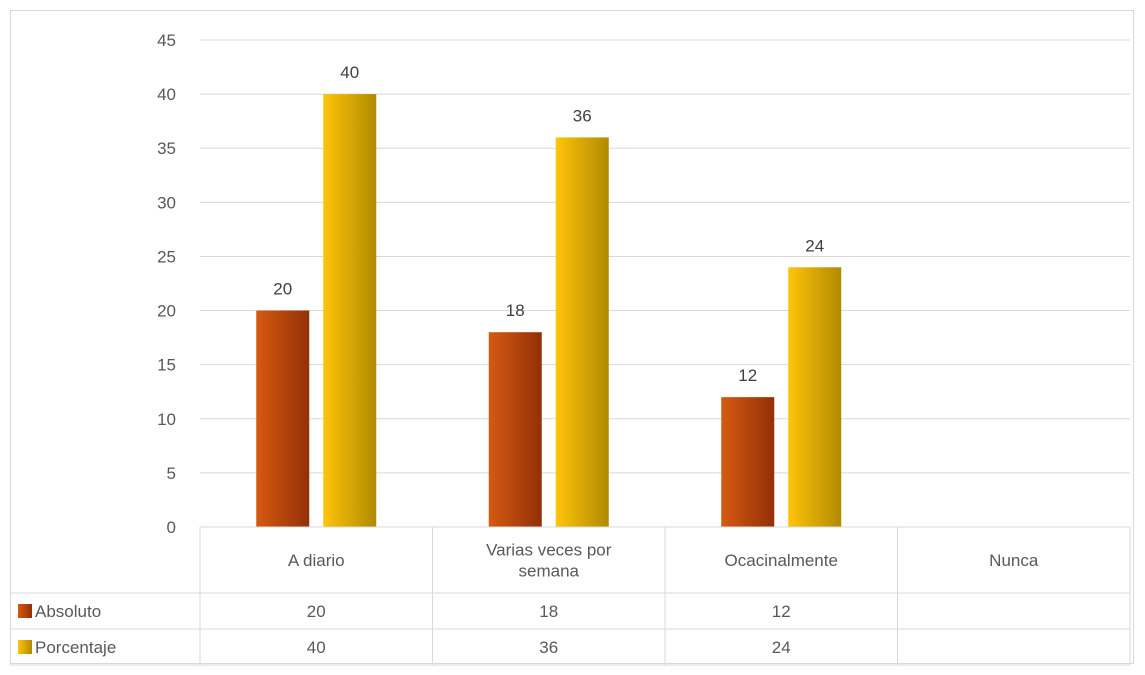 The width and height of the screenshot is (1145, 675). What do you see at coordinates (781, 560) in the screenshot?
I see `x-category-label: Ocacinalmente` at bounding box center [781, 560].